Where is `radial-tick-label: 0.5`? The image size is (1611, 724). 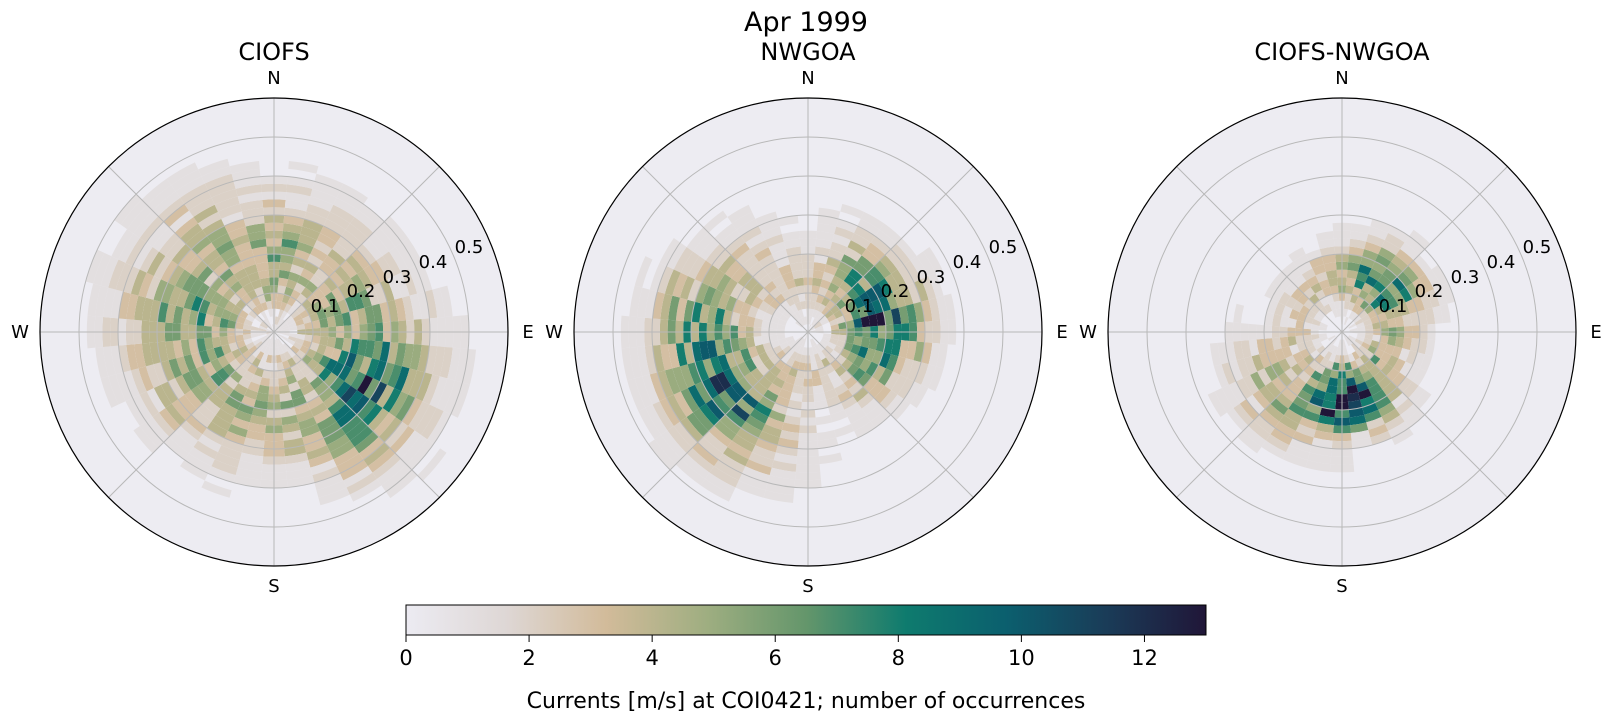 radial-tick-label: 0.5 is located at coordinates (1537, 247).